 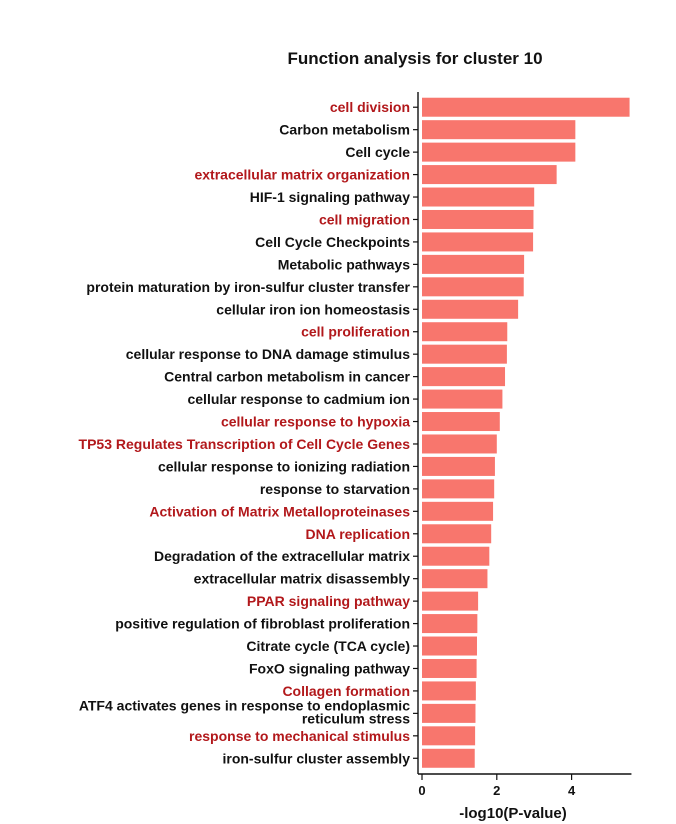 What do you see at coordinates (268, 354) in the screenshot?
I see `category-label: cellular response to DNA damage stimulus` at bounding box center [268, 354].